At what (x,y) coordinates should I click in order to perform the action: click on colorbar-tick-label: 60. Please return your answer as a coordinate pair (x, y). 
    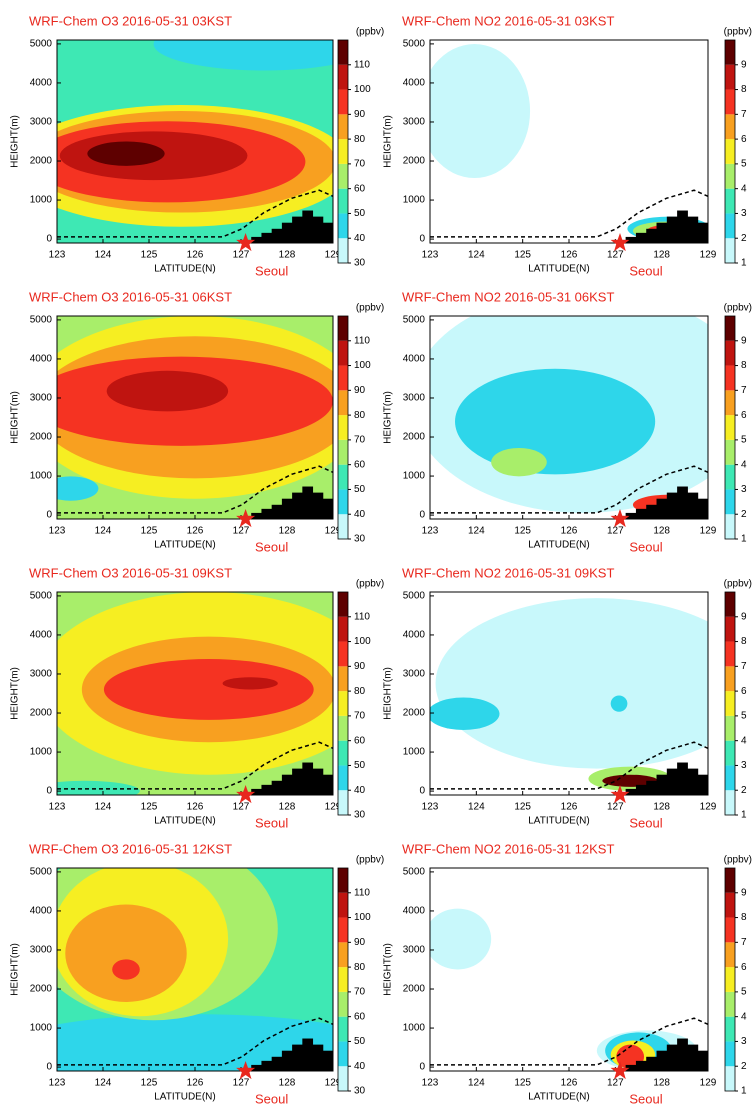
    Looking at the image, I should click on (360, 464).